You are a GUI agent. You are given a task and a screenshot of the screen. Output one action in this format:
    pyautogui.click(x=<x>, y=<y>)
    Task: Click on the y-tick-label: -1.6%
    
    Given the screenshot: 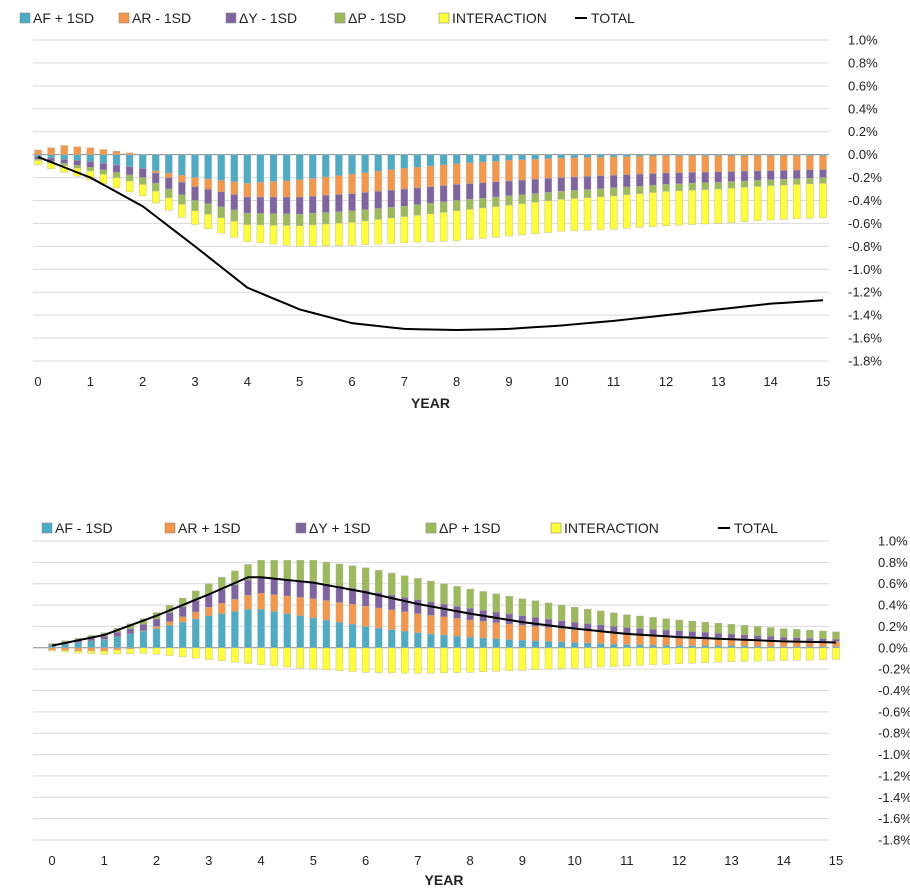 What is the action you would take?
    pyautogui.click(x=894, y=818)
    